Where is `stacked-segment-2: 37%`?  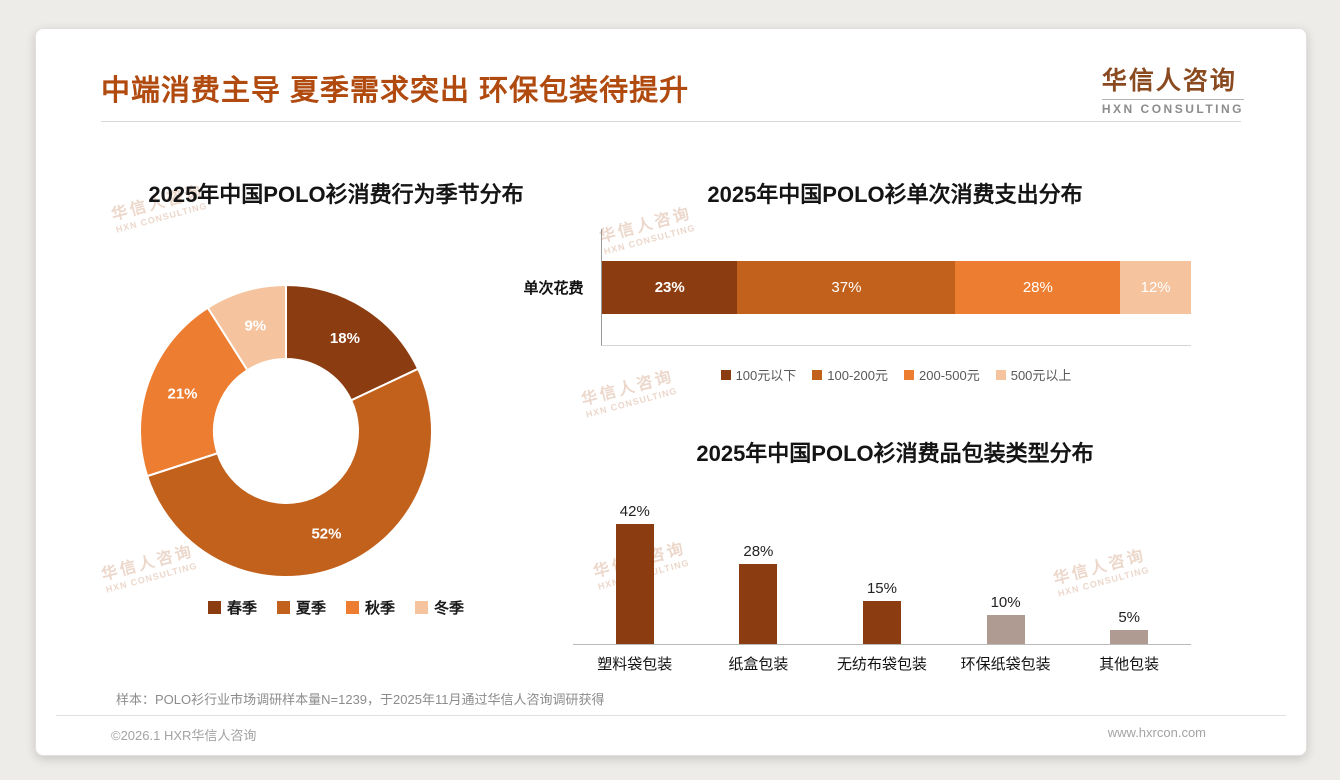
stacked-segment-2: 37% is located at coordinates (846, 287).